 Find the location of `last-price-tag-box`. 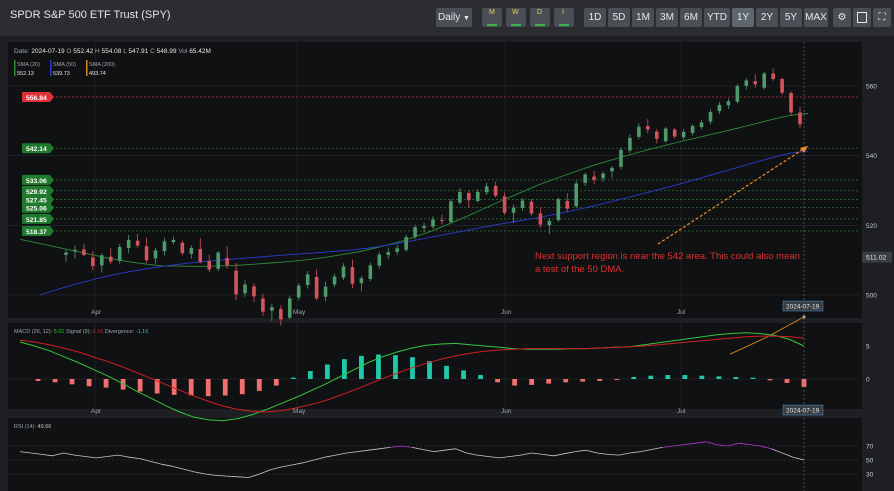

last-price-tag-box is located at coordinates (877, 257).